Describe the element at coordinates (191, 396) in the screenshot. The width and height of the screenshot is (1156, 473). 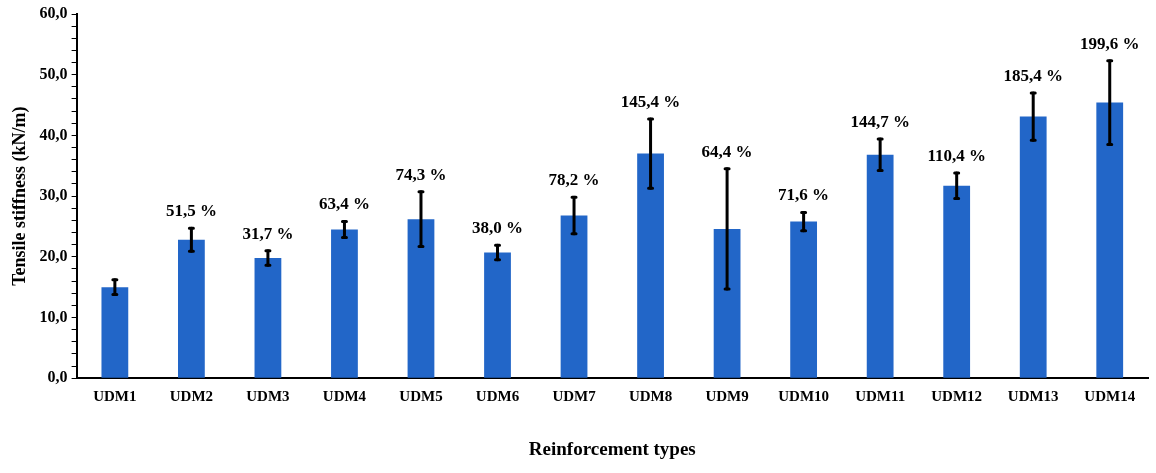
I see `x-tick-label: UDM2` at that location.